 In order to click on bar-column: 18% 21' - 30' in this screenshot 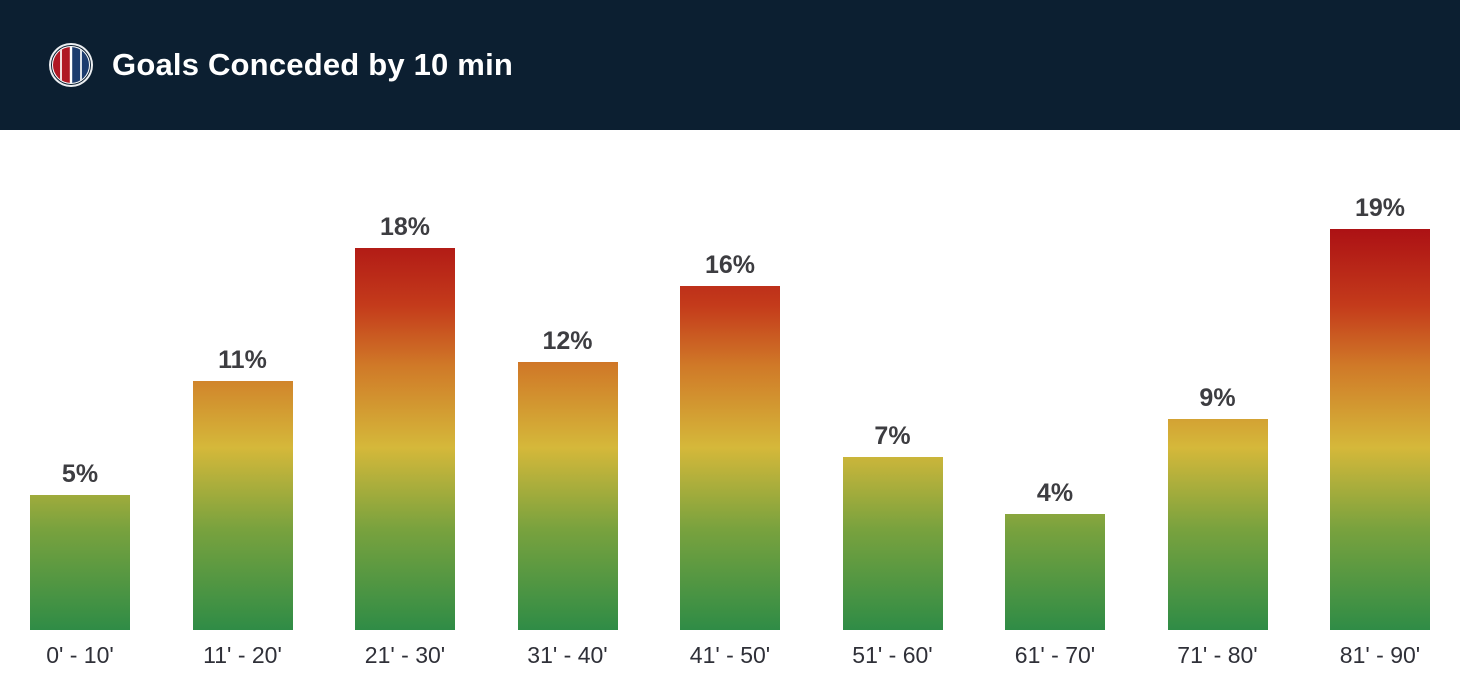, I will do `click(405, 443)`.